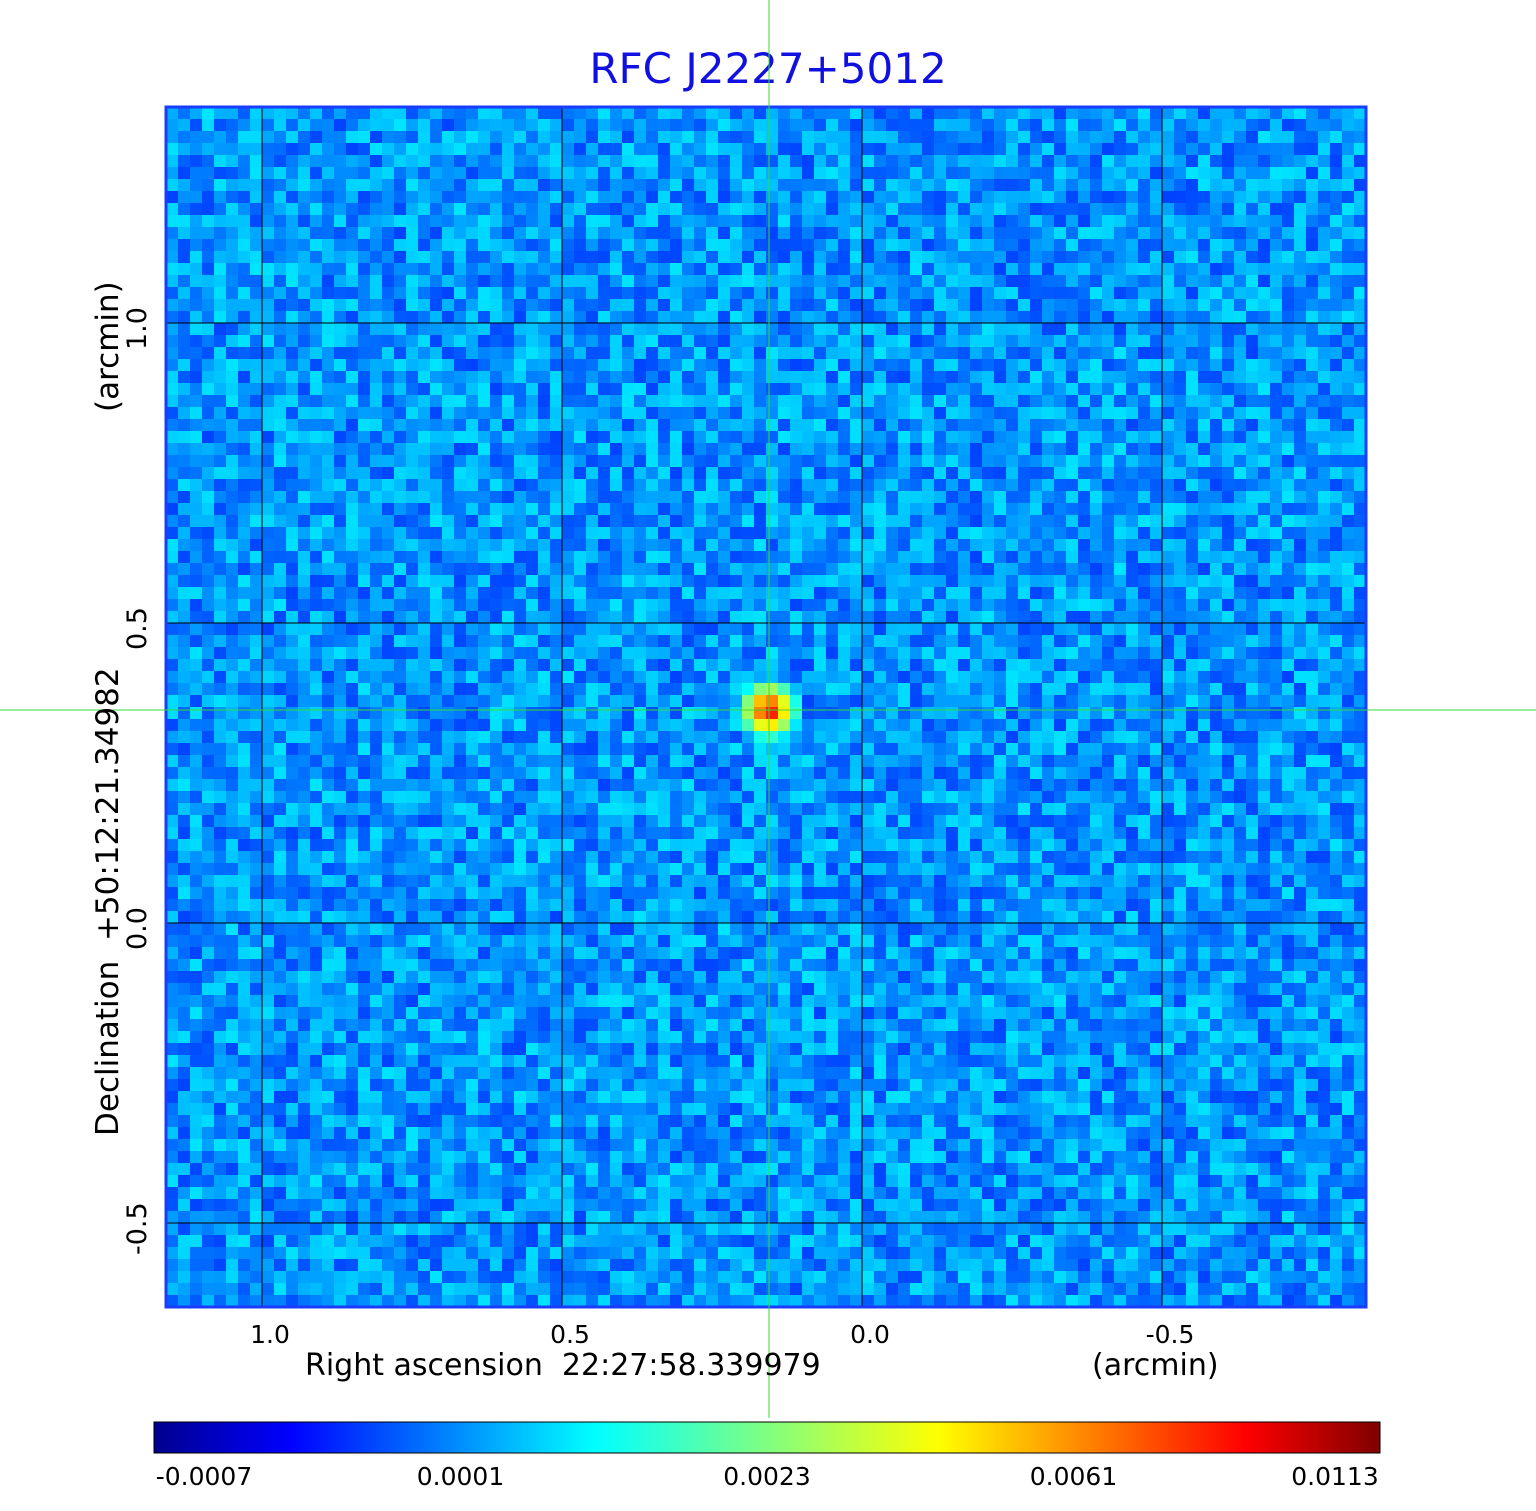 Image resolution: width=1536 pixels, height=1511 pixels. What do you see at coordinates (768, 68) in the screenshot?
I see `chart-title: RFC J2227+5012` at bounding box center [768, 68].